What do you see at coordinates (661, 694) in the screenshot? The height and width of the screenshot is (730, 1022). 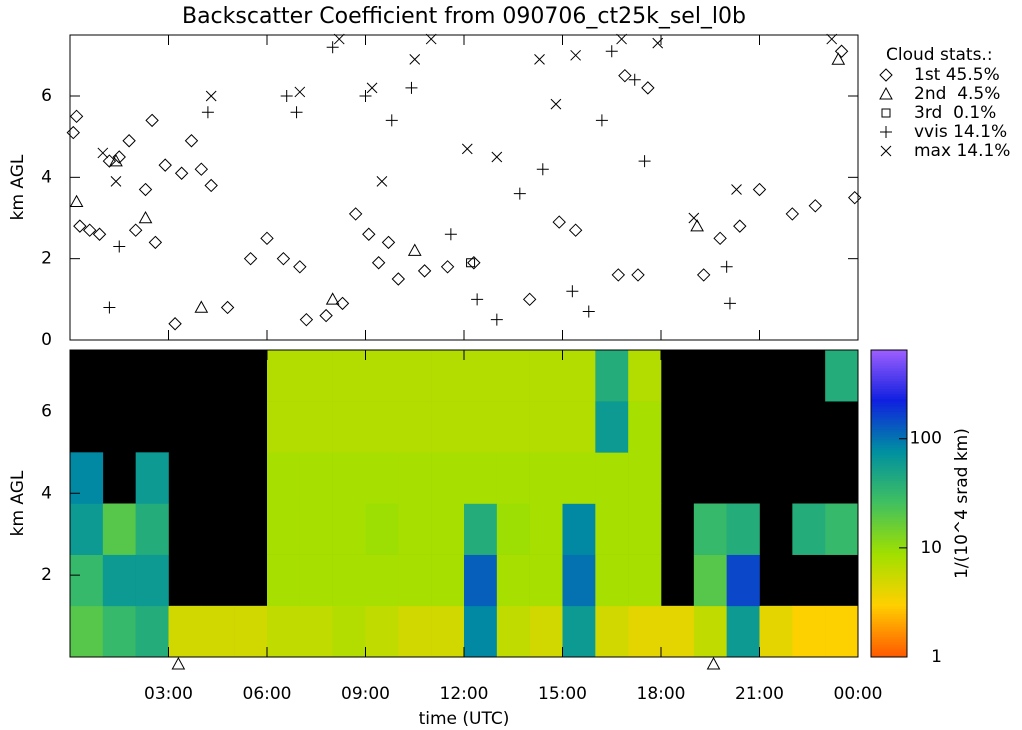 I see `x-tick-label: 18:00` at bounding box center [661, 694].